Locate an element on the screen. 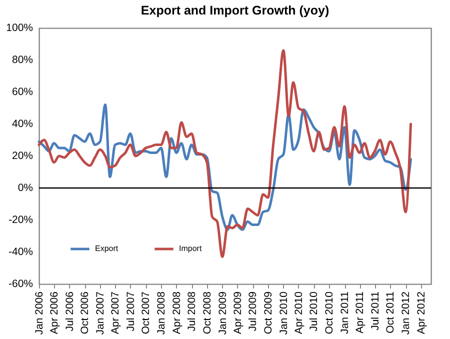 The image size is (450, 339). x-tick-label: Oct 2011 is located at coordinates (390, 312).